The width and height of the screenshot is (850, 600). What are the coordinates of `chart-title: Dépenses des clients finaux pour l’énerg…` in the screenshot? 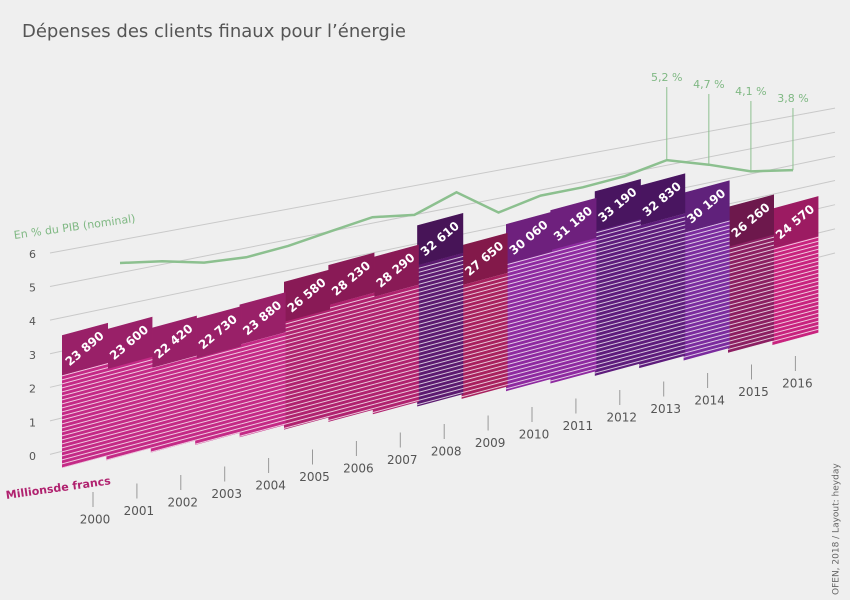 It's located at (214, 31).